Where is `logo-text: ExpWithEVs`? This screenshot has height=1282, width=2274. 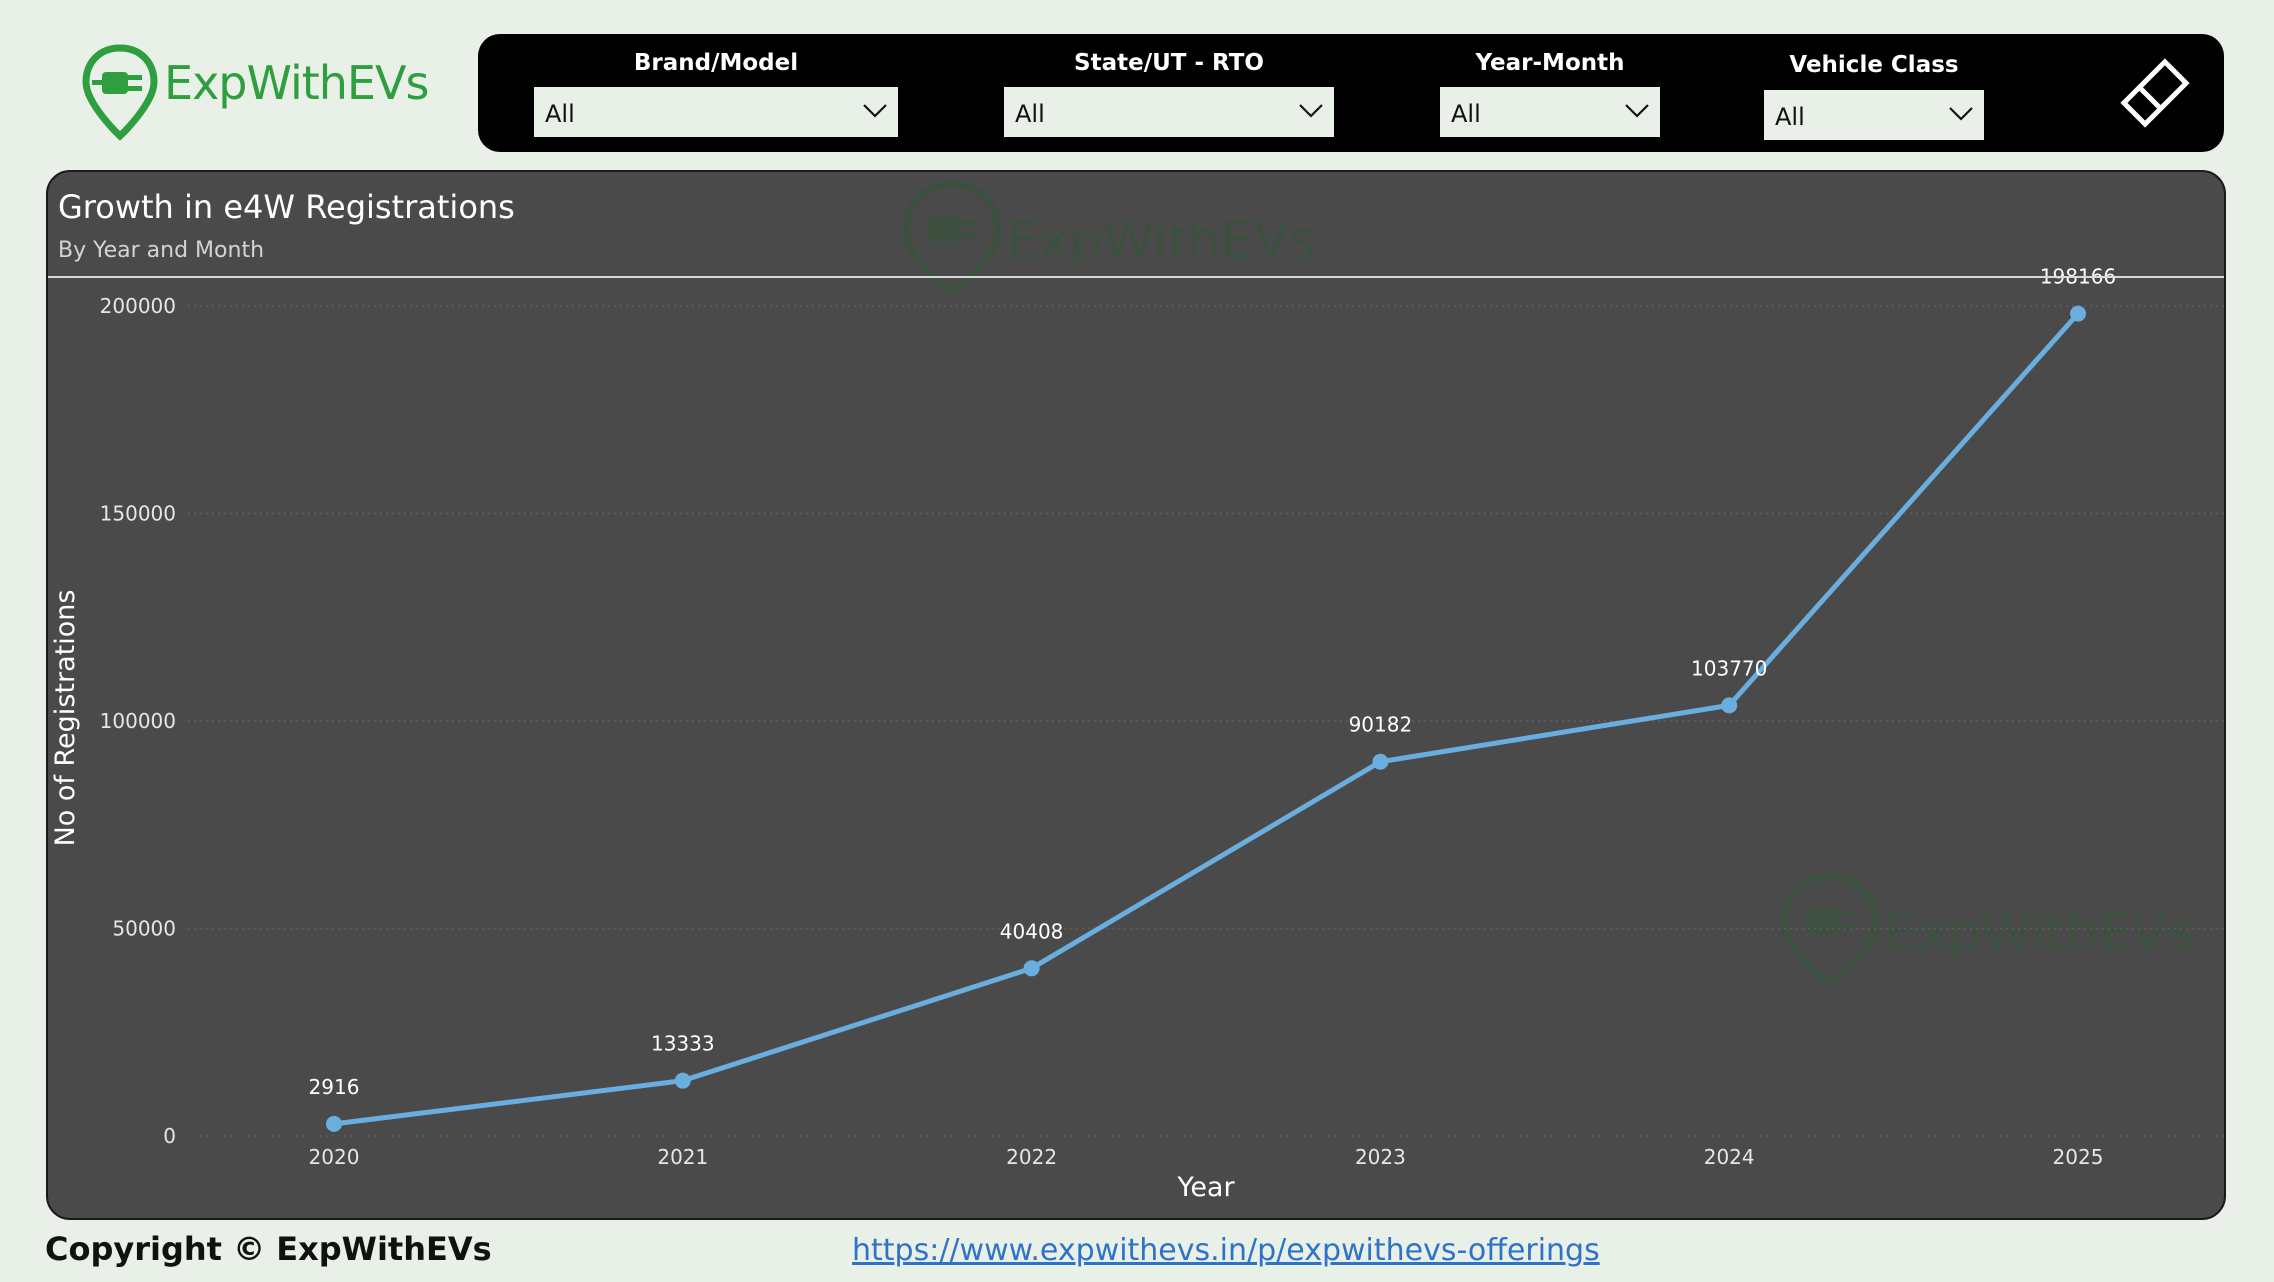
logo-text: ExpWithEVs is located at coordinates (296, 83).